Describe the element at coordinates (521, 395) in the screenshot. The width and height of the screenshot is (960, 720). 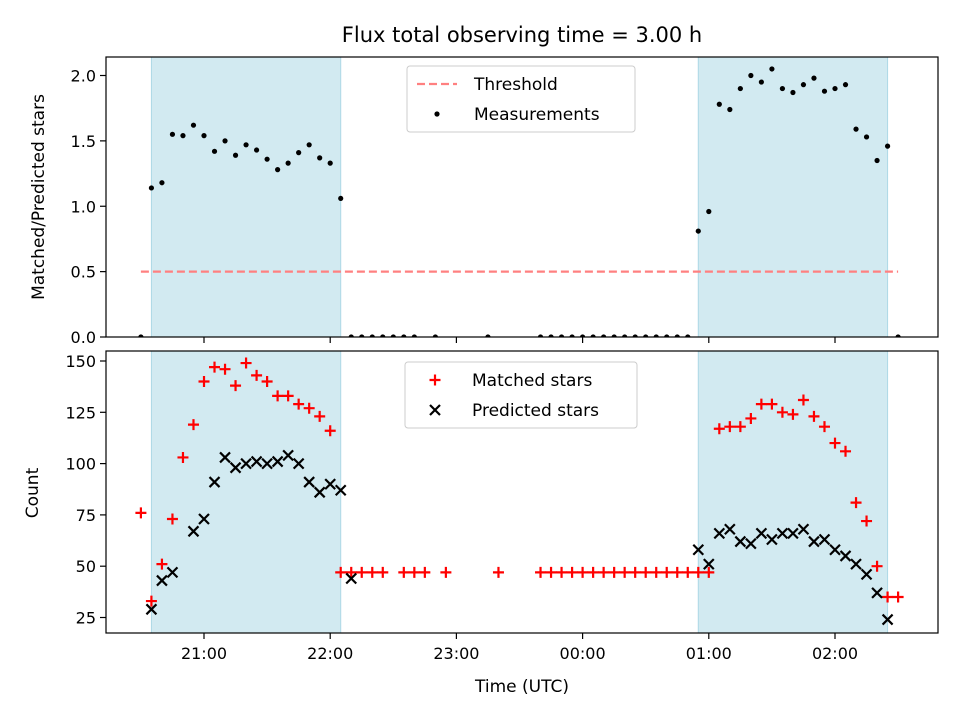
I see `legend-box` at that location.